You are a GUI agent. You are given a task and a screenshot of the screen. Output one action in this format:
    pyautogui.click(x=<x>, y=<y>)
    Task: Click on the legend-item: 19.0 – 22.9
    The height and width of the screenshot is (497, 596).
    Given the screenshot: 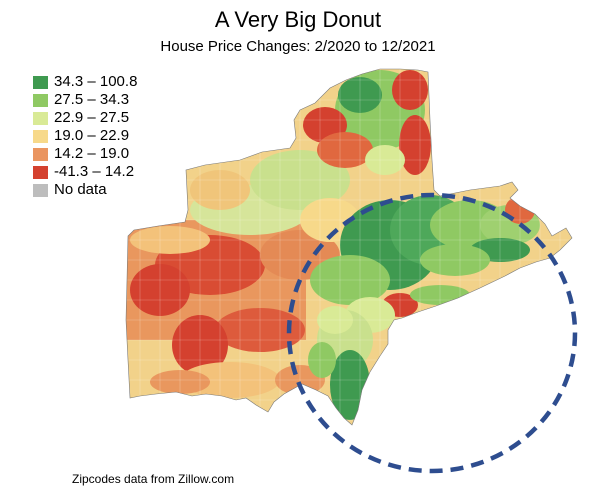 What is the action you would take?
    pyautogui.click(x=85, y=136)
    